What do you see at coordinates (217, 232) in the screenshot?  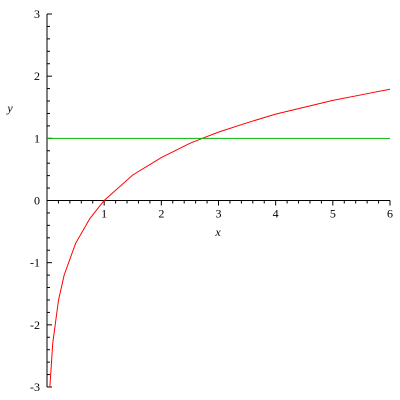 I see `x-axis-label: x` at bounding box center [217, 232].